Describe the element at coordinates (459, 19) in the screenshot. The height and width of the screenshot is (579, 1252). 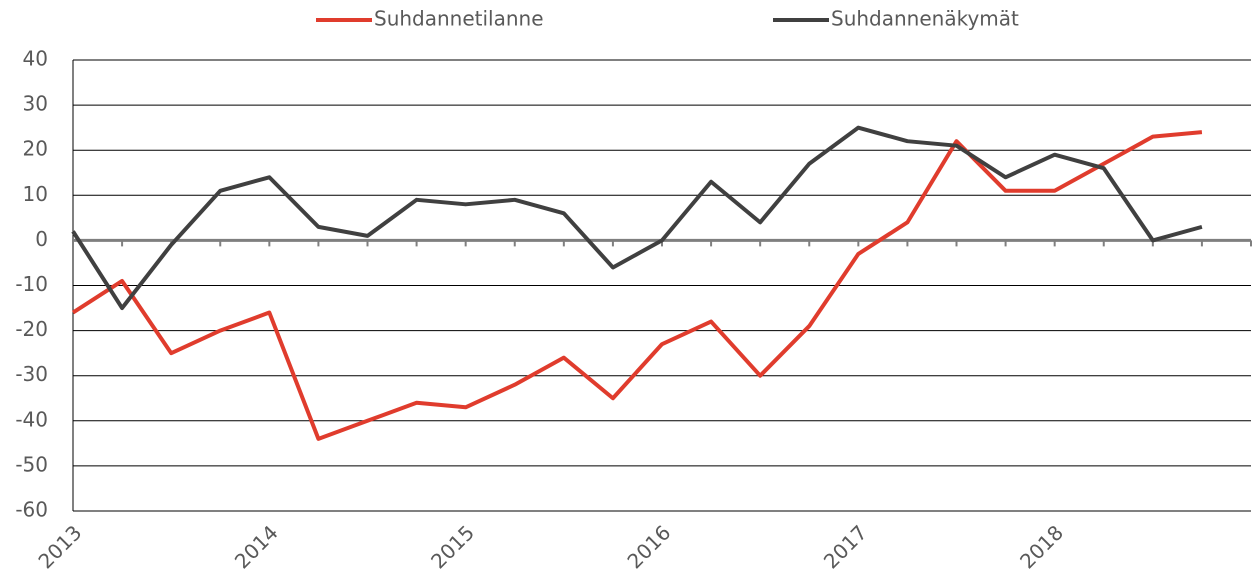
I see `legend-label: Suhdannetilanne` at that location.